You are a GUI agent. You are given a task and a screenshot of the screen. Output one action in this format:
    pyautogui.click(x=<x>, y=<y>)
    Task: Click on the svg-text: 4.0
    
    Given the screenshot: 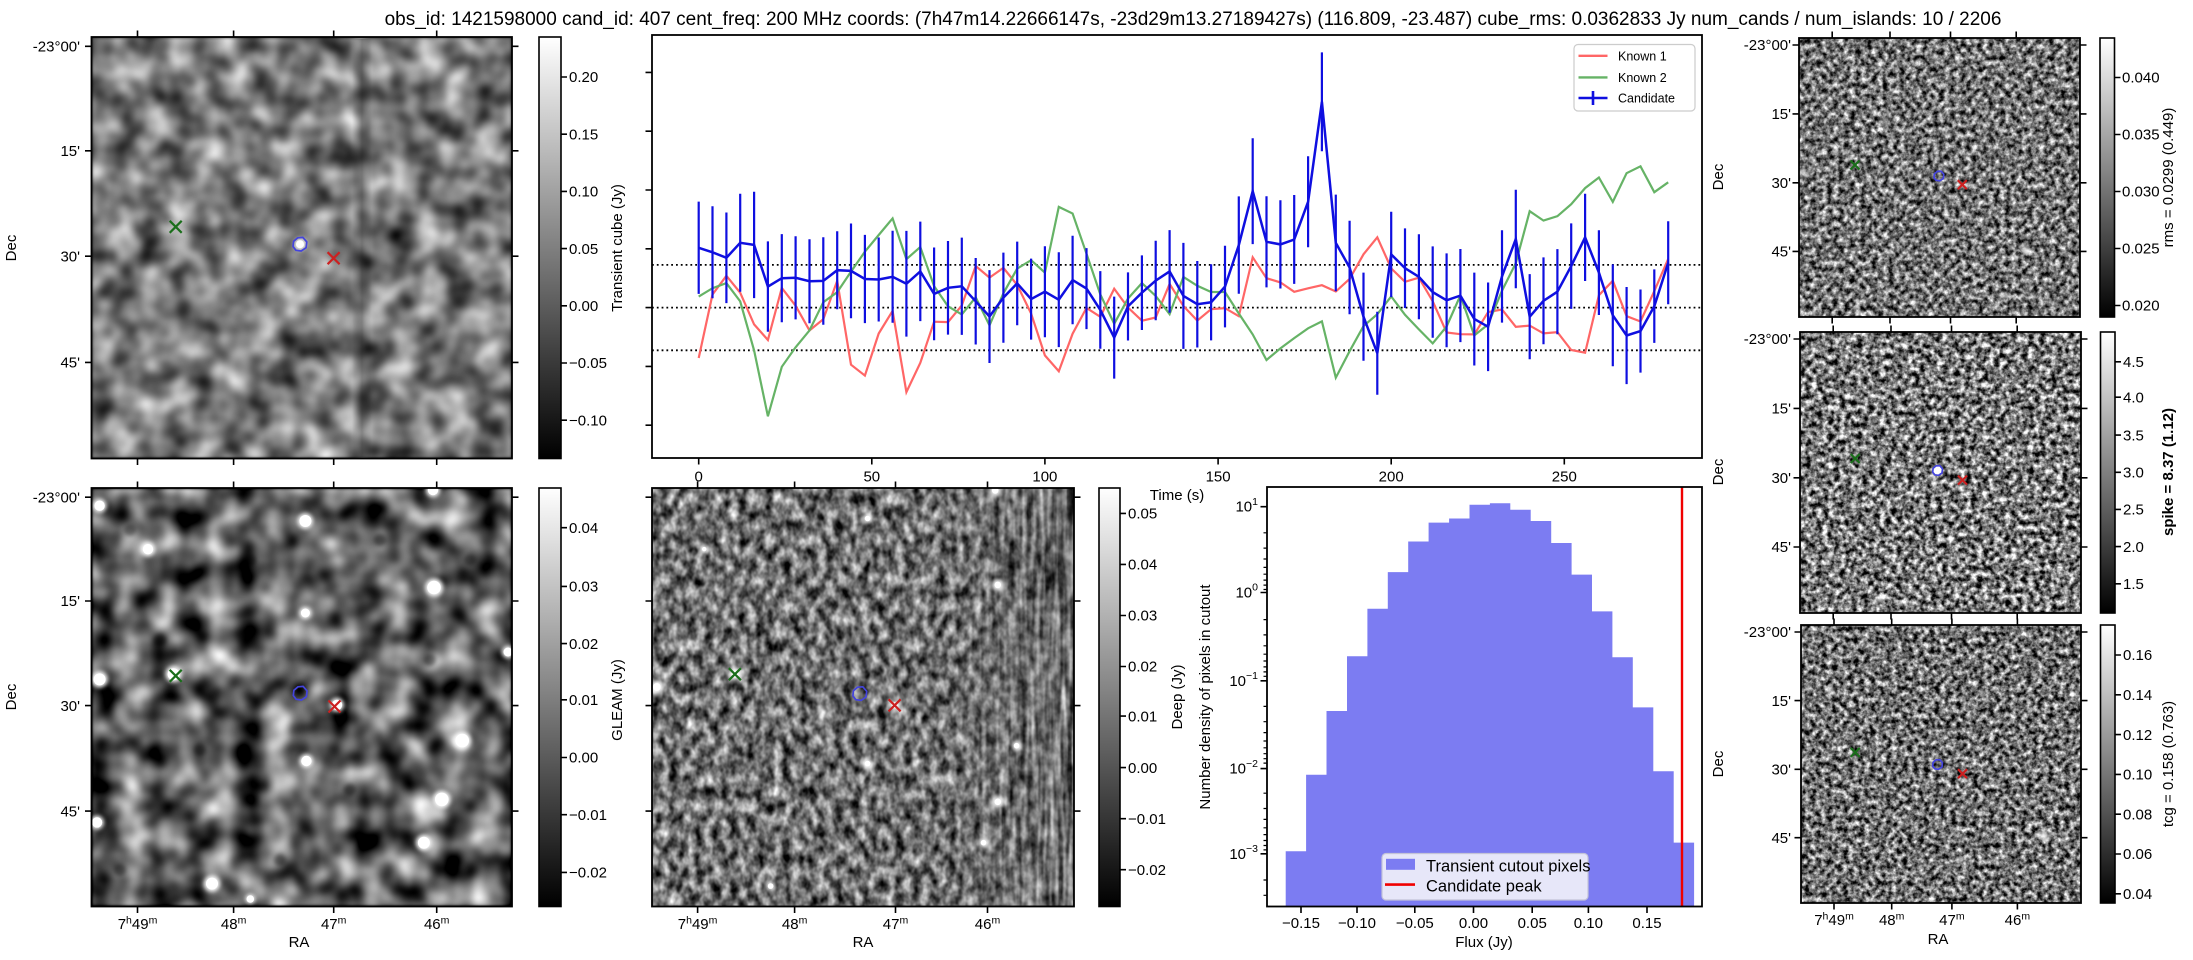 What is the action you would take?
    pyautogui.click(x=2133, y=397)
    